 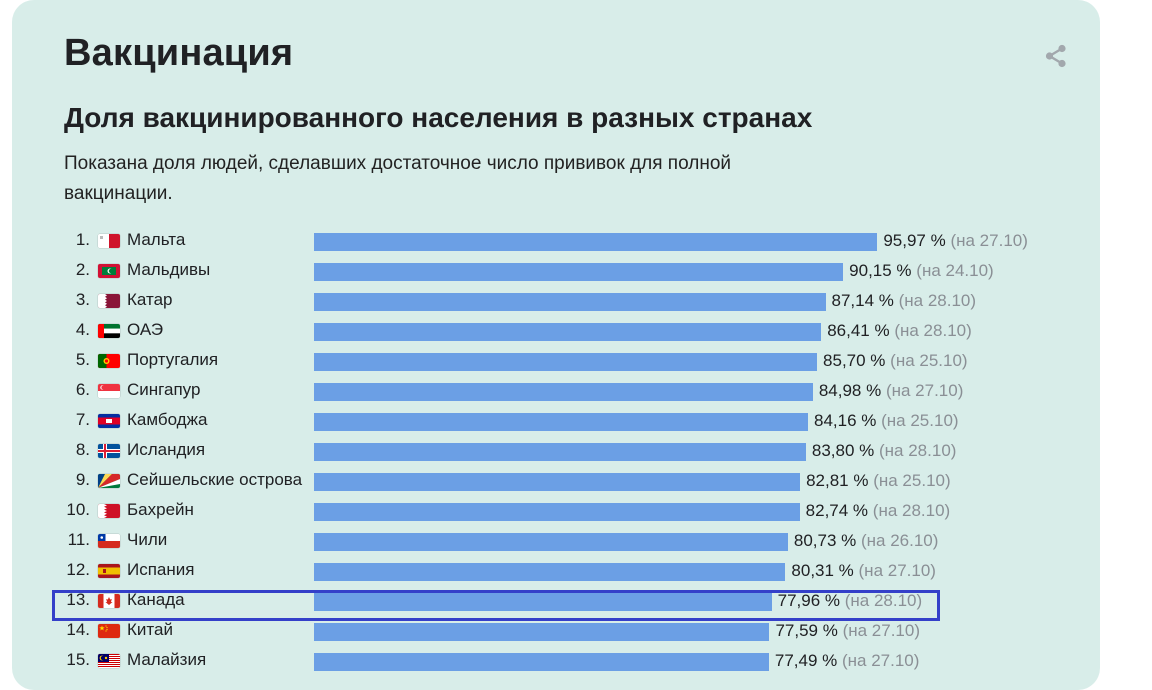 I want to click on flag-china-icon, so click(x=109, y=631).